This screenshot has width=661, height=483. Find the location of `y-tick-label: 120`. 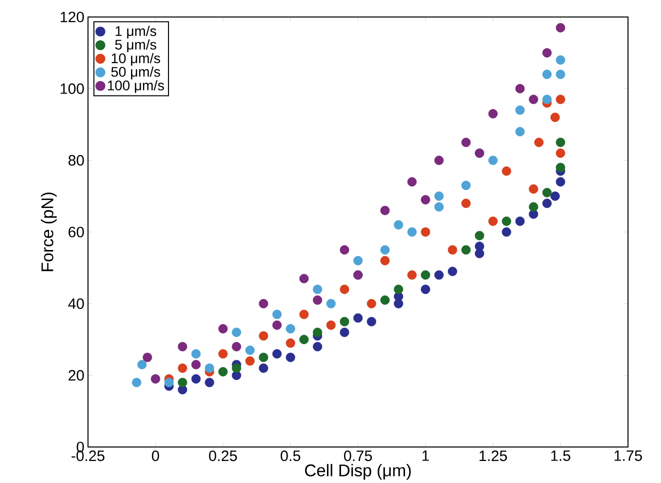

y-tick-label: 120 is located at coordinates (72, 17).